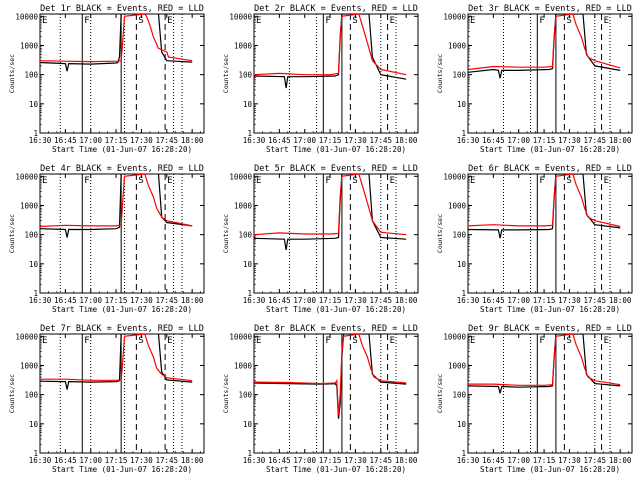 The width and height of the screenshot is (640, 480). I want to click on chart-title: Det 7r BLACK = Events, RED = LLD, so click(122, 329).